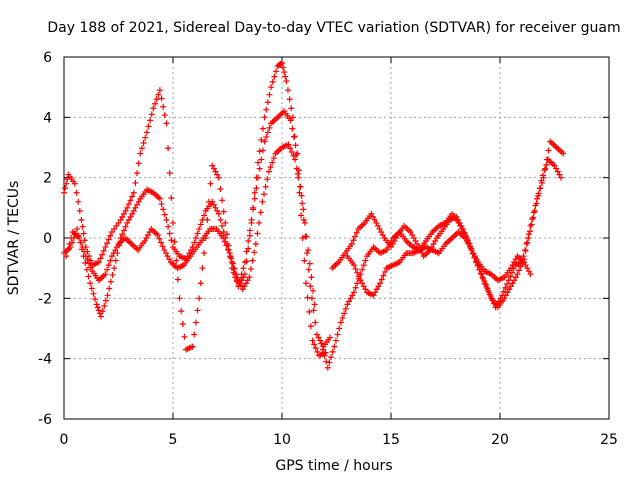 The height and width of the screenshot is (480, 640). What do you see at coordinates (64, 440) in the screenshot?
I see `x-tick-label: 0` at bounding box center [64, 440].